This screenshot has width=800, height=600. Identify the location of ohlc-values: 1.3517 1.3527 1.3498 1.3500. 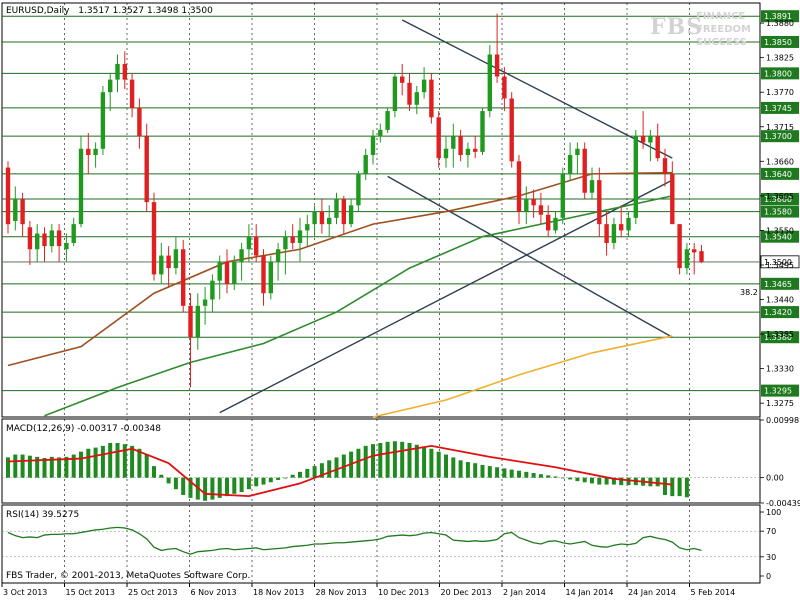
(145, 11).